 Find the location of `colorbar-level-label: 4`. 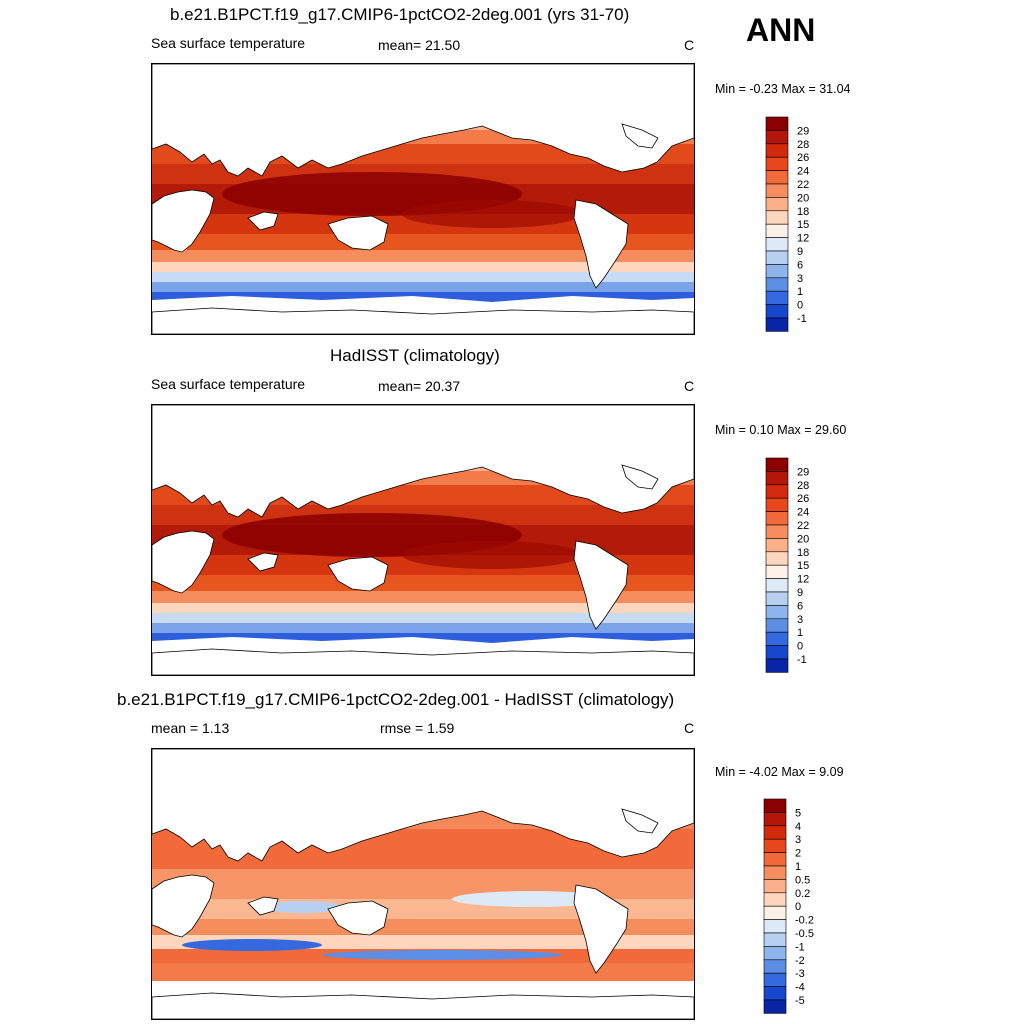

colorbar-level-label: 4 is located at coordinates (798, 827).